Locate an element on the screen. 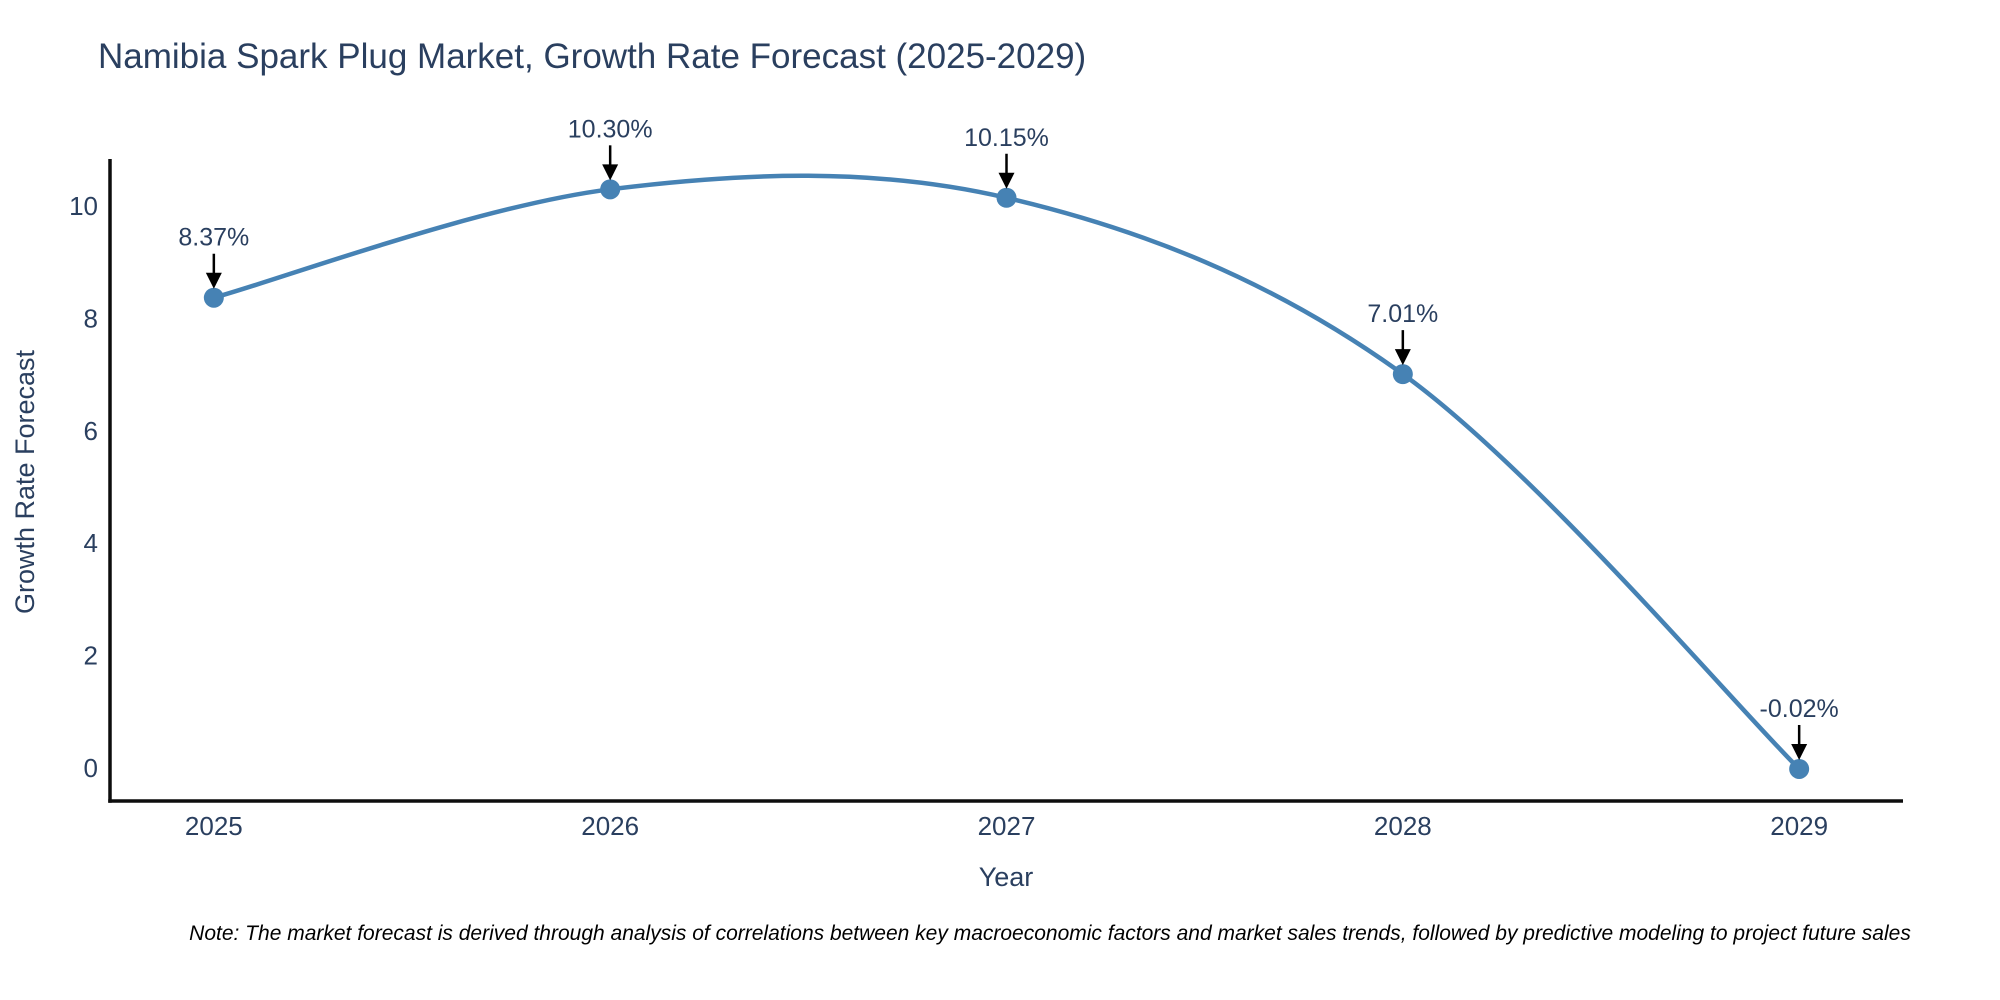 The width and height of the screenshot is (2000, 1000). x-tick-label: 2027 is located at coordinates (1007, 826).